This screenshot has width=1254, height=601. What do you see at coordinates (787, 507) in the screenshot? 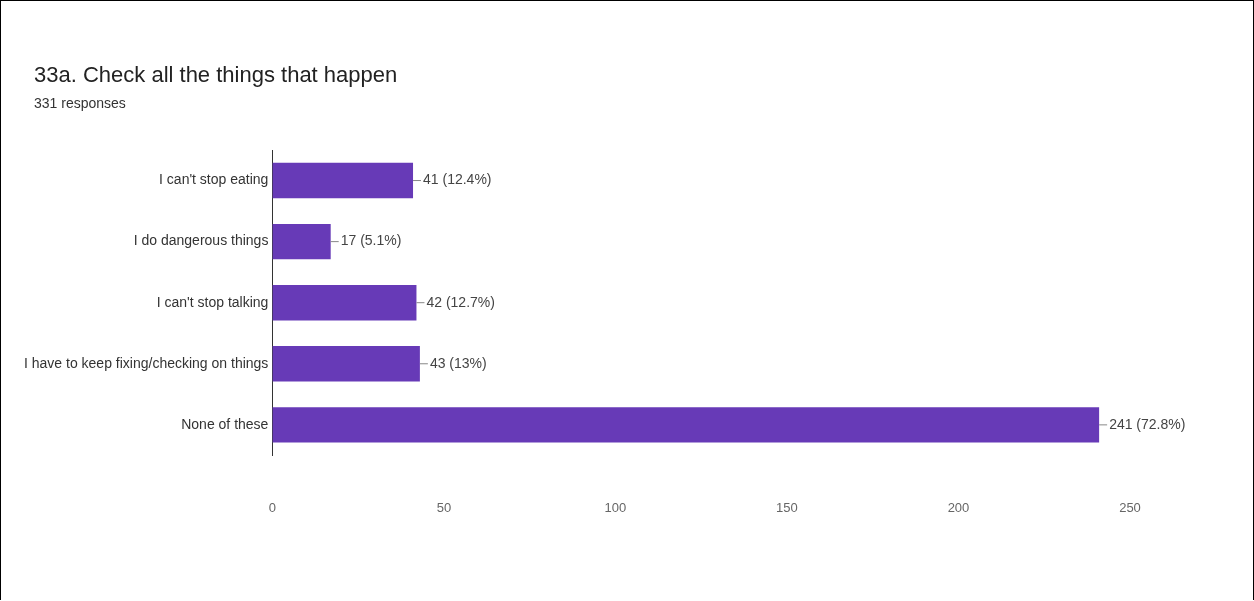
I see `x-tick-label: 150` at bounding box center [787, 507].